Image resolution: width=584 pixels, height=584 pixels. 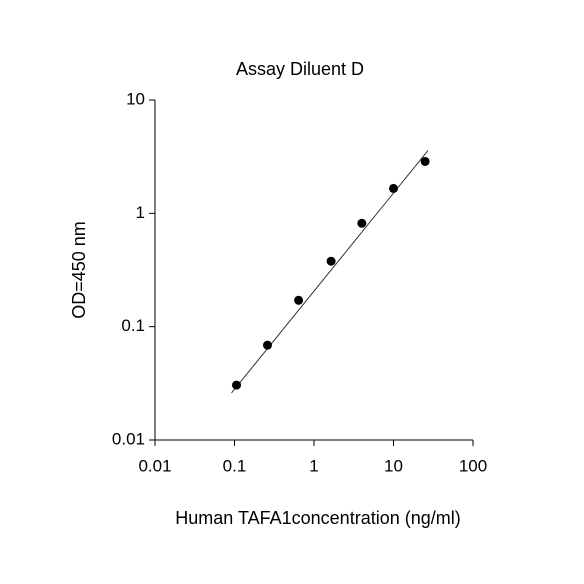 What do you see at coordinates (79, 270) in the screenshot?
I see `y-axis-label: OD=450 nm` at bounding box center [79, 270].